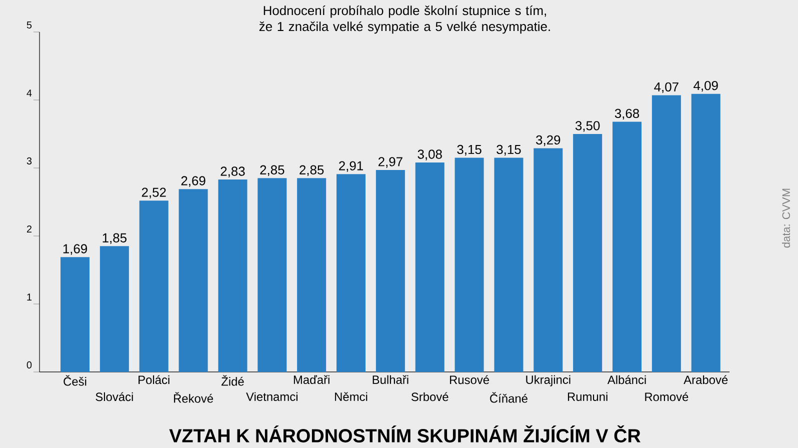 The height and width of the screenshot is (448, 798). Describe the element at coordinates (193, 181) in the screenshot. I see `data-label: 2,69` at that location.